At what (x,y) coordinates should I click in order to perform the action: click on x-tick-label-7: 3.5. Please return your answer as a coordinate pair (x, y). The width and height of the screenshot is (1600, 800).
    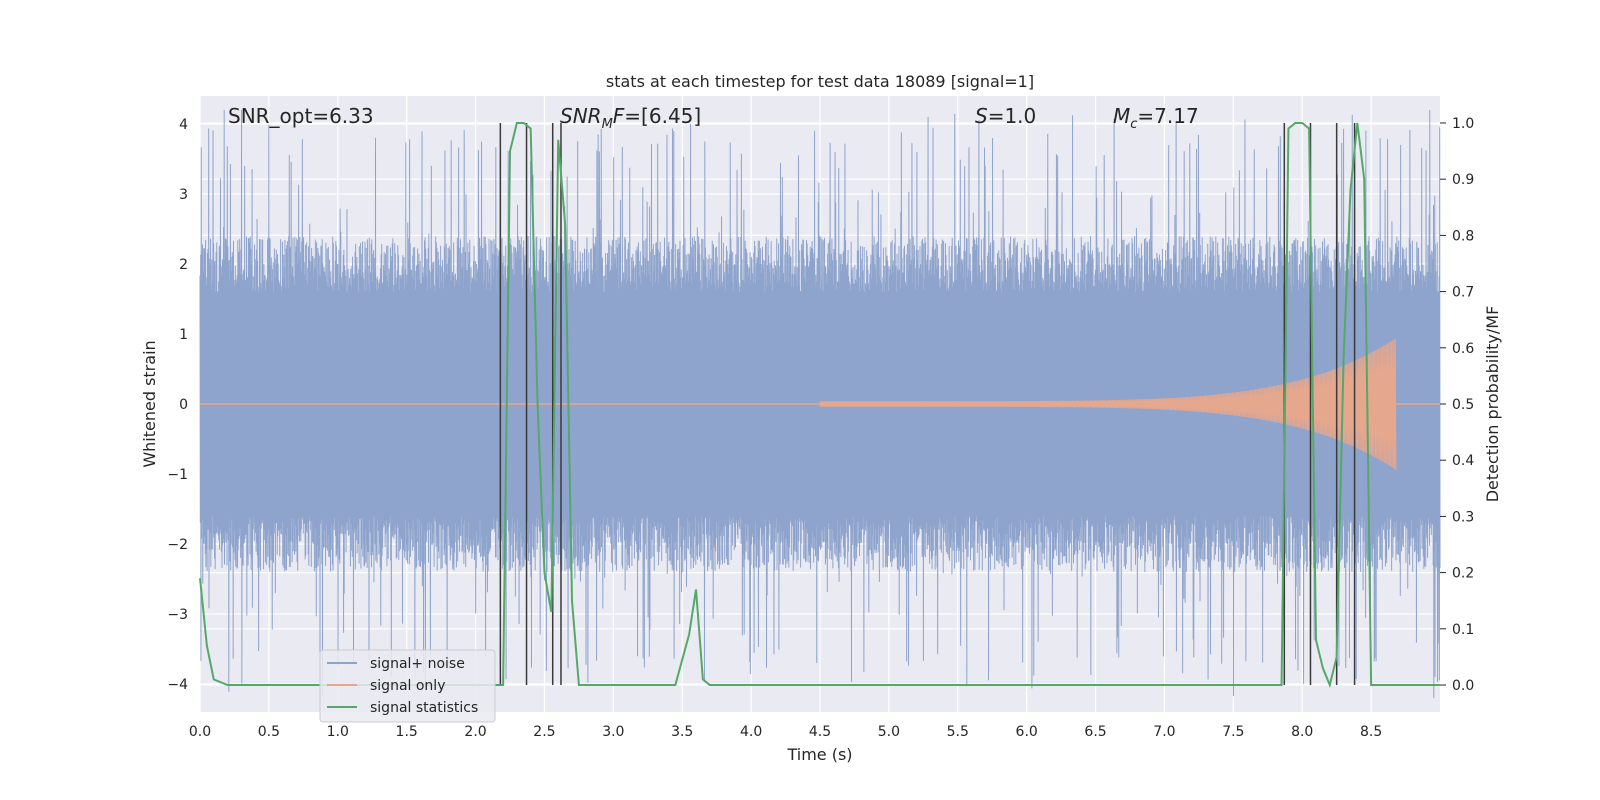
    Looking at the image, I should click on (682, 732).